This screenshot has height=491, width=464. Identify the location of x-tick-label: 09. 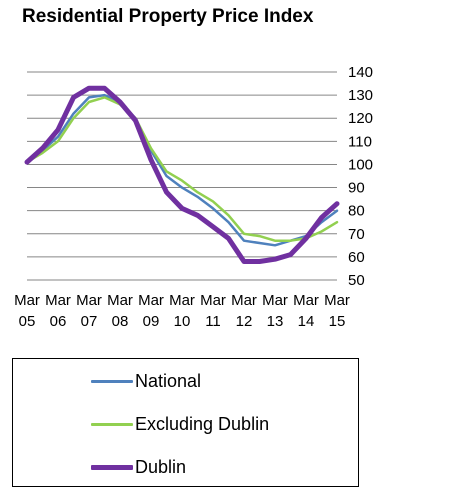
(151, 321).